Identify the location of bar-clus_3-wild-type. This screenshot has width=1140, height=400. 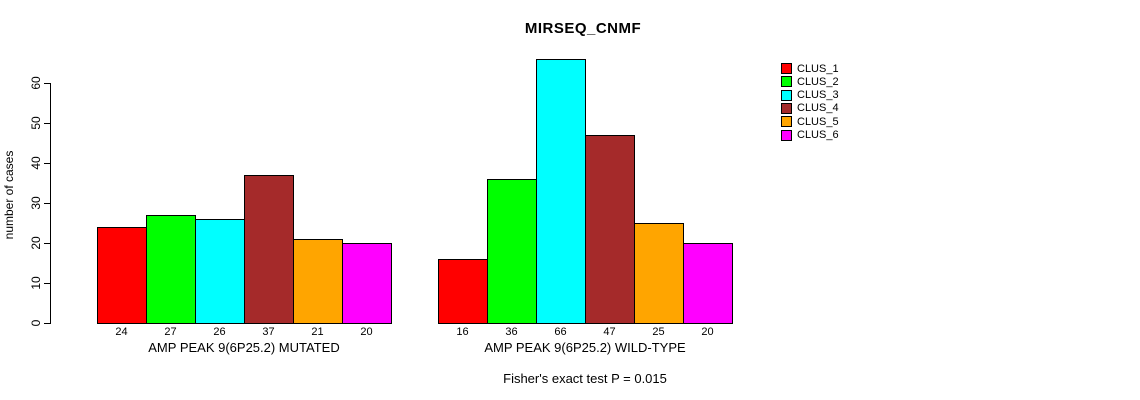
(561, 191).